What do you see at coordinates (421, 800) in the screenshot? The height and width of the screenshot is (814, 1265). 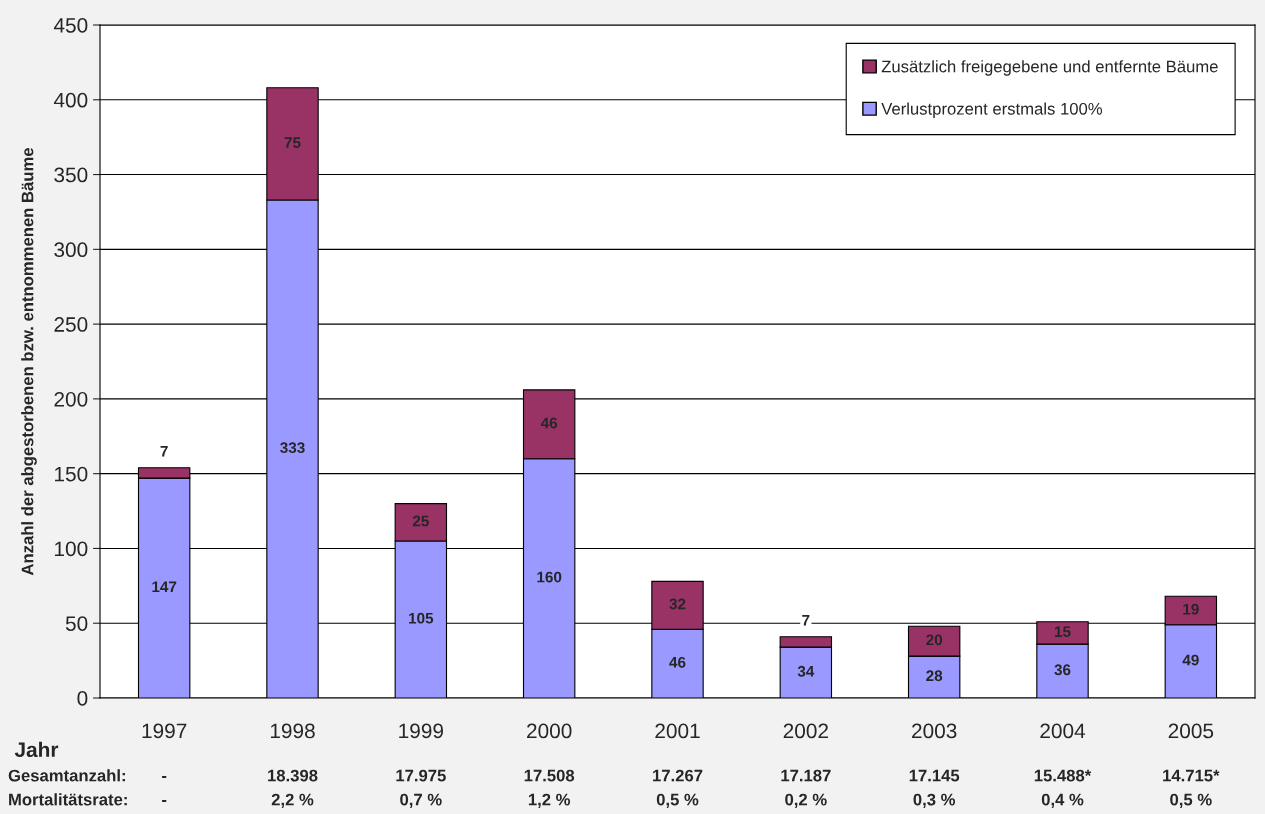 I see `text: 0,7 %` at bounding box center [421, 800].